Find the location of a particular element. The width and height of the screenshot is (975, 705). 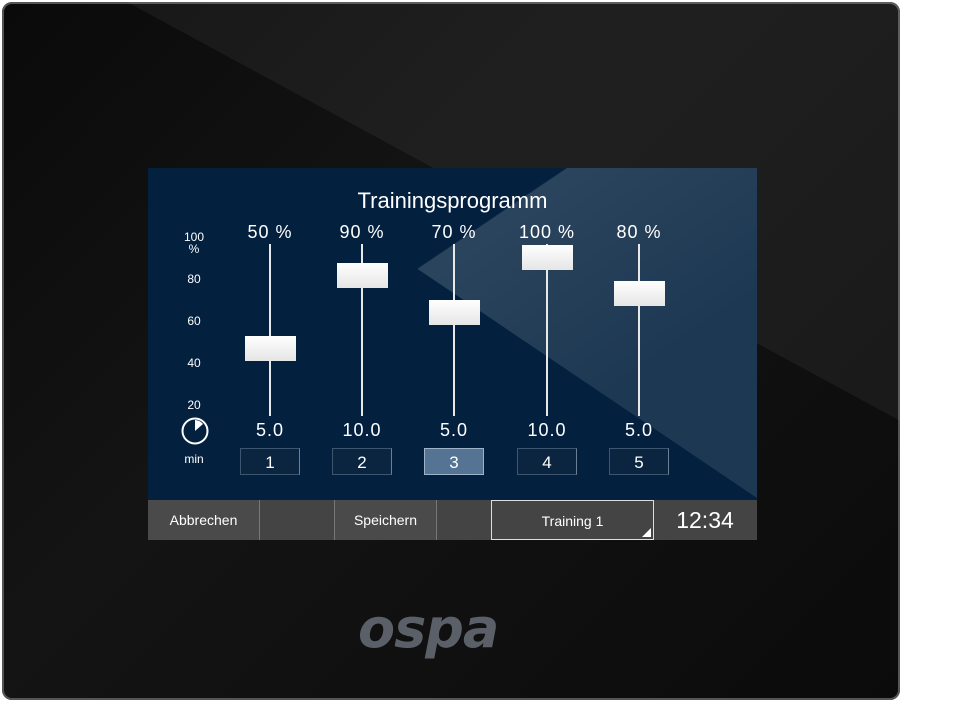

bottom-bar: Abbrechen Speichern Training 1 12:34 is located at coordinates (452, 520).